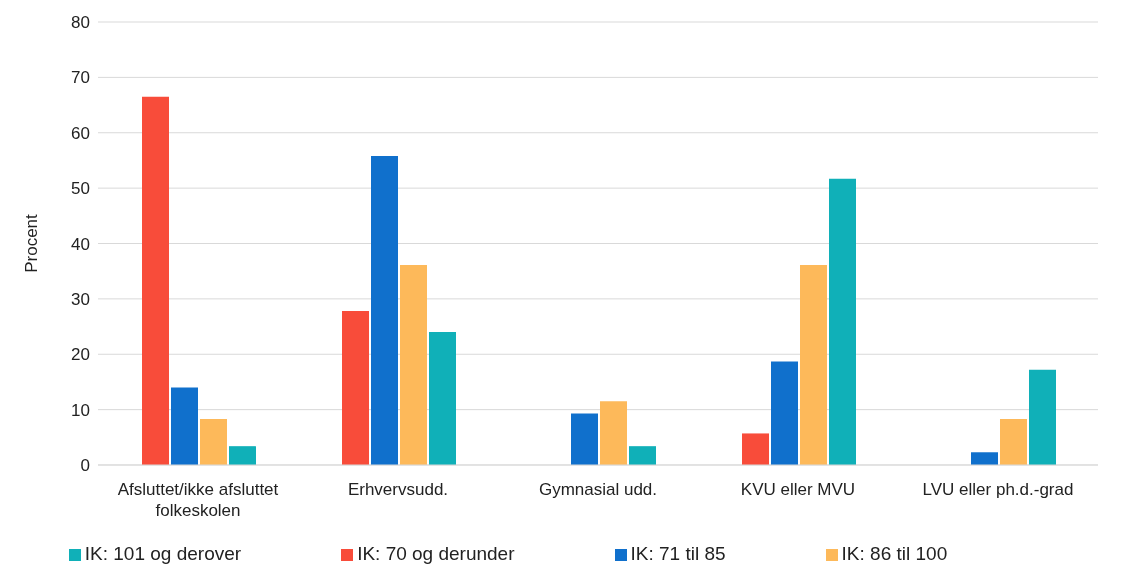  Describe the element at coordinates (998, 489) in the screenshot. I see `x-tick-label: LVU eller ph.d.-grad` at that location.